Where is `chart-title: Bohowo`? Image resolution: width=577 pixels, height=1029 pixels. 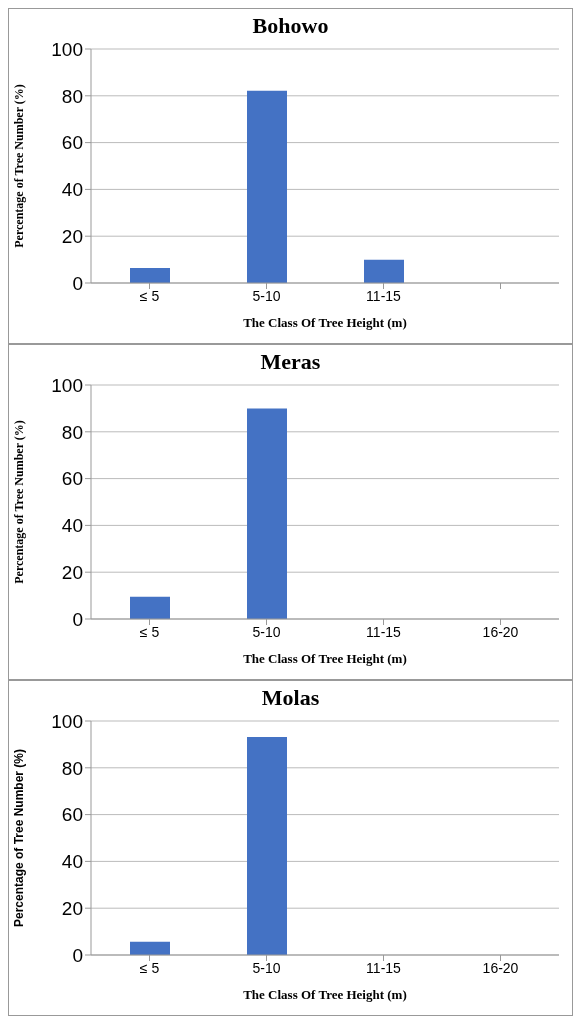
chart-title: Bohowo is located at coordinates (290, 26).